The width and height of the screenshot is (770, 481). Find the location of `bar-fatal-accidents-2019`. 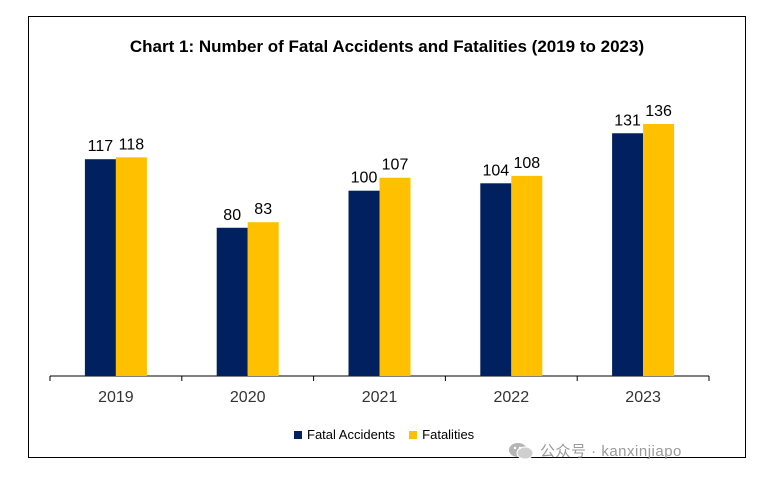

bar-fatal-accidents-2019 is located at coordinates (100, 267).